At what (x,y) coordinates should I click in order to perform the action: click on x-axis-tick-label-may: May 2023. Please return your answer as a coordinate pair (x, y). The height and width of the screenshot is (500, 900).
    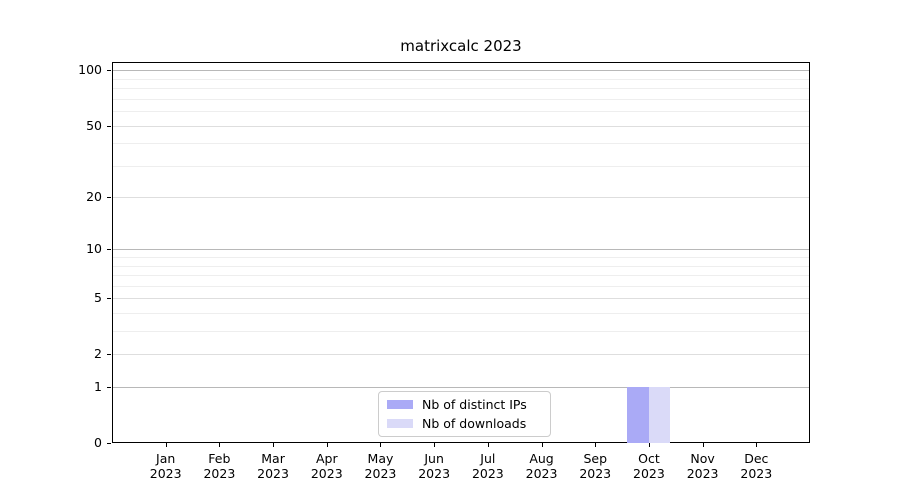
    Looking at the image, I should click on (380, 466).